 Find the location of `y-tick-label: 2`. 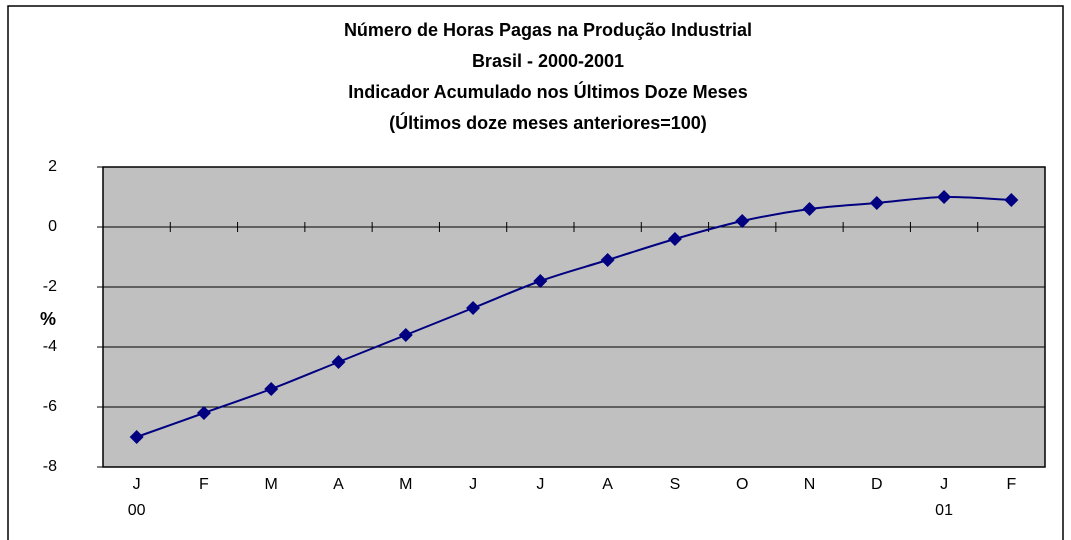

y-tick-label: 2 is located at coordinates (52, 166).